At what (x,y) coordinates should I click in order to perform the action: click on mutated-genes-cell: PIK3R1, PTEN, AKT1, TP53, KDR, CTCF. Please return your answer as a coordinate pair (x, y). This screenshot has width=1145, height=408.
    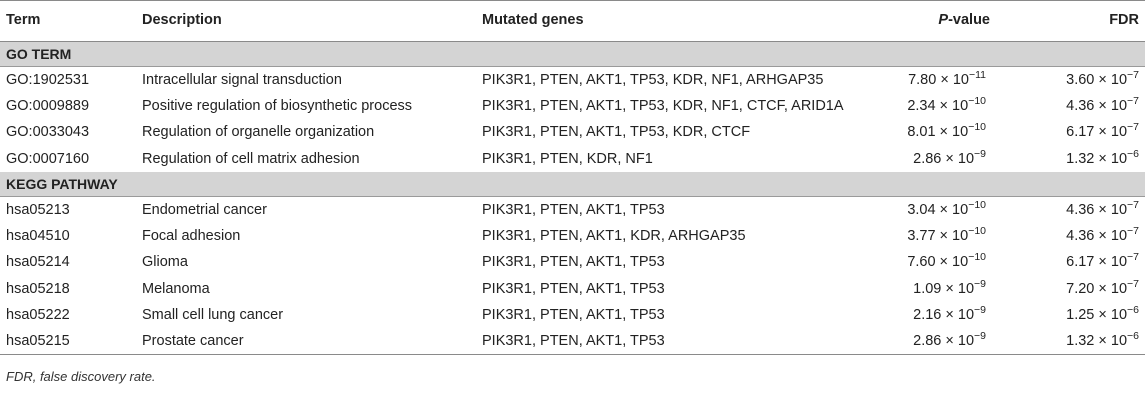
    Looking at the image, I should click on (616, 132).